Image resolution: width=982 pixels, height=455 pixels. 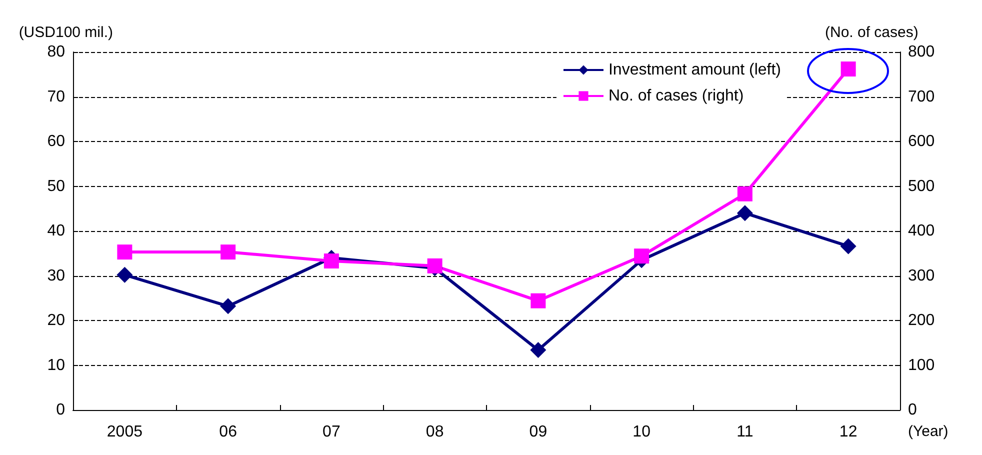 What do you see at coordinates (56, 365) in the screenshot?
I see `y-tick-label: 10` at bounding box center [56, 365].